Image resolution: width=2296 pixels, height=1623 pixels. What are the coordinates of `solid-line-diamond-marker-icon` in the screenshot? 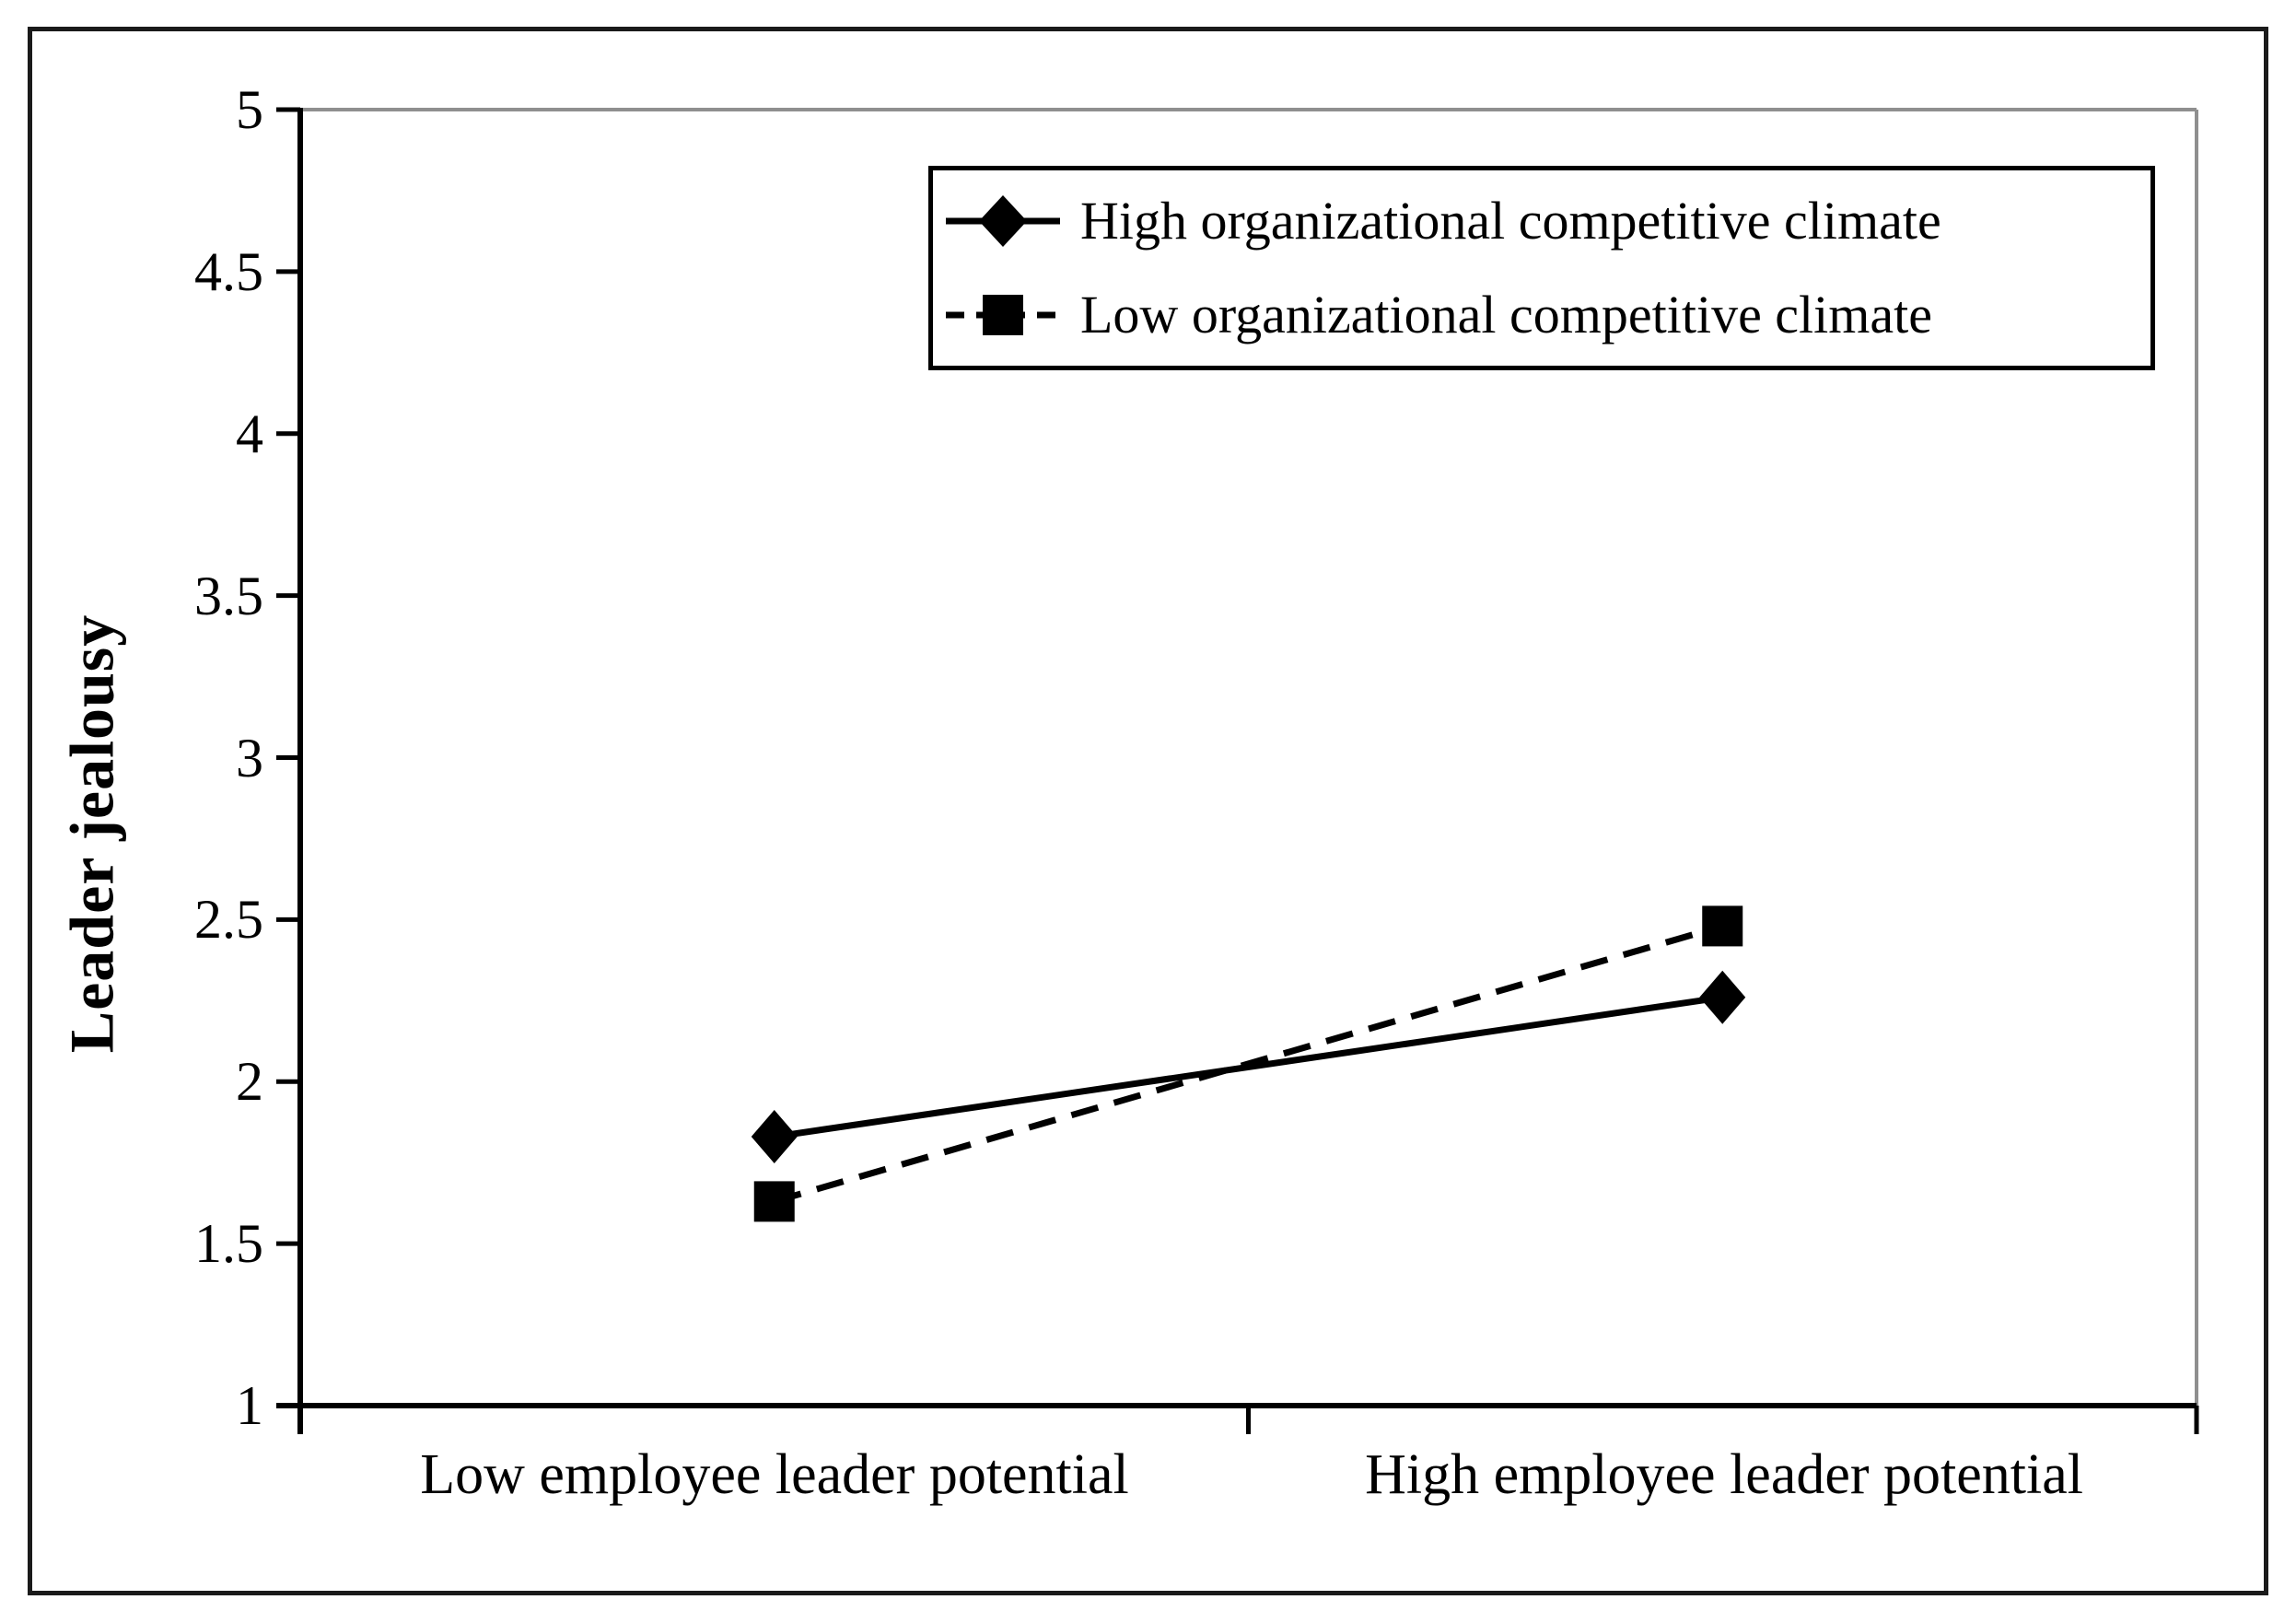 It's located at (1003, 221).